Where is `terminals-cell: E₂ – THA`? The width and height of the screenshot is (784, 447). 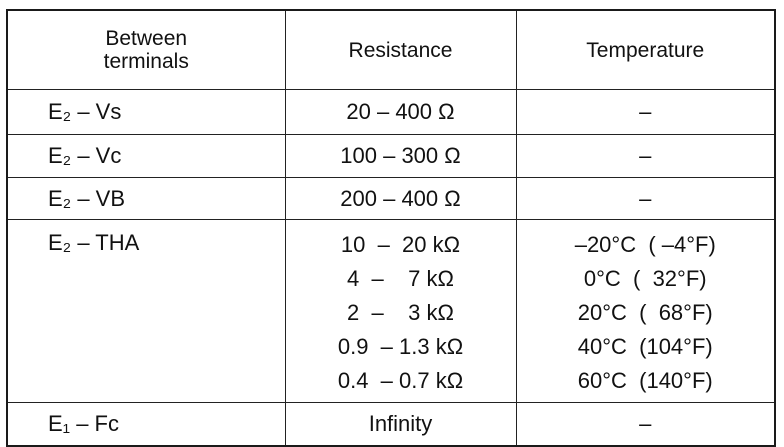 terminals-cell: E₂ – THA is located at coordinates (146, 311).